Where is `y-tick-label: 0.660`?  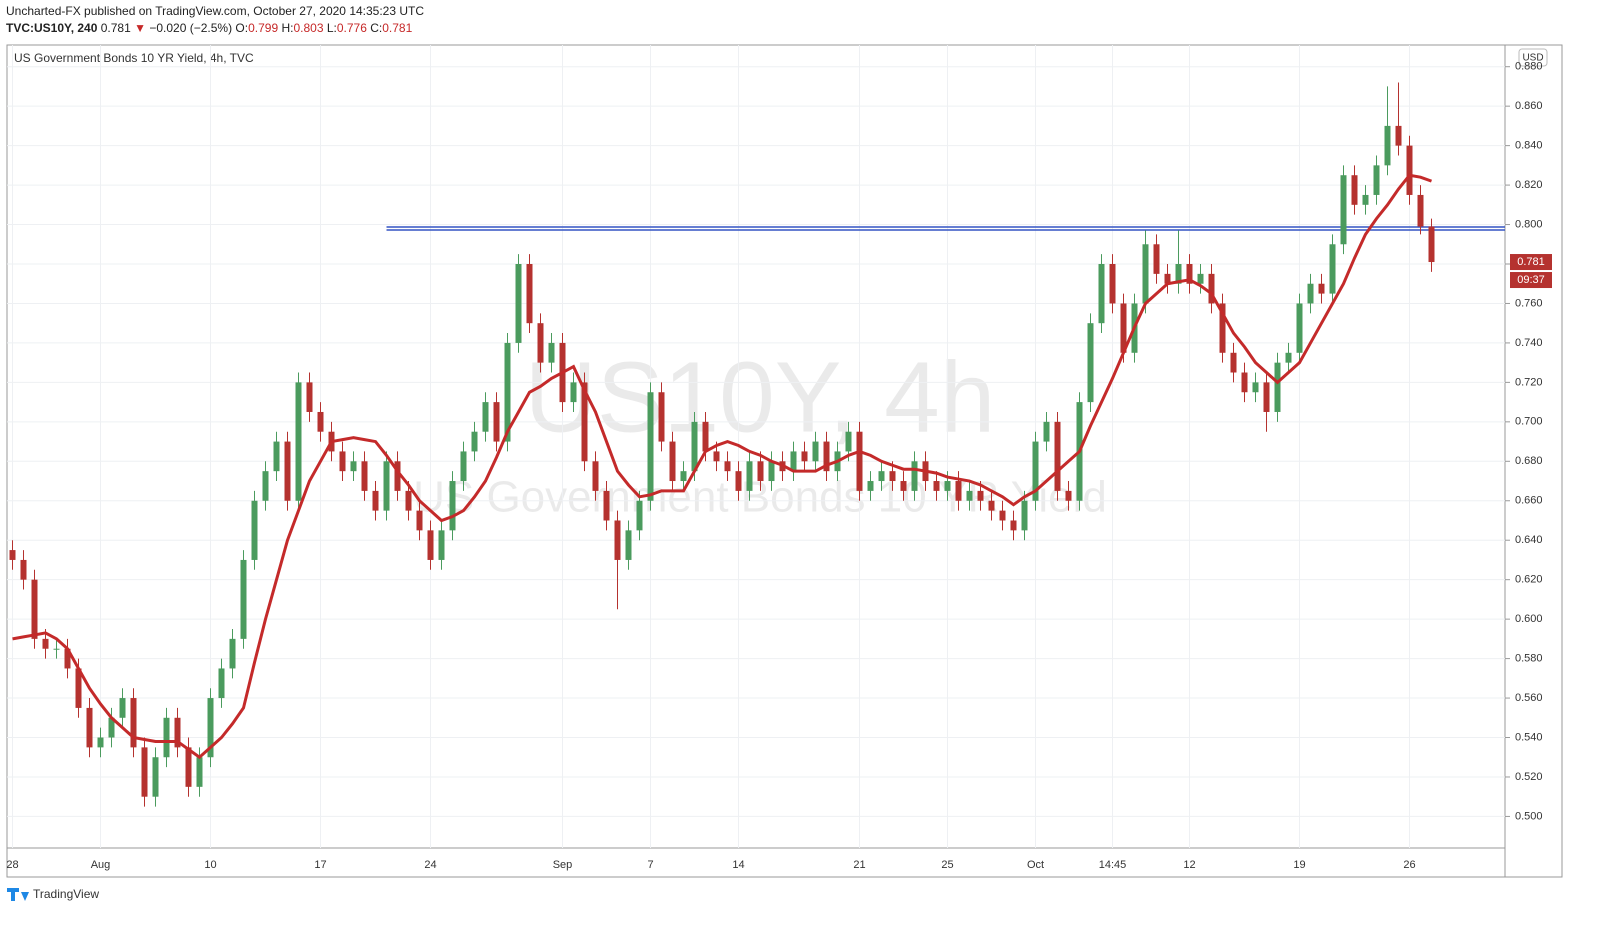
y-tick-label: 0.660 is located at coordinates (1529, 501).